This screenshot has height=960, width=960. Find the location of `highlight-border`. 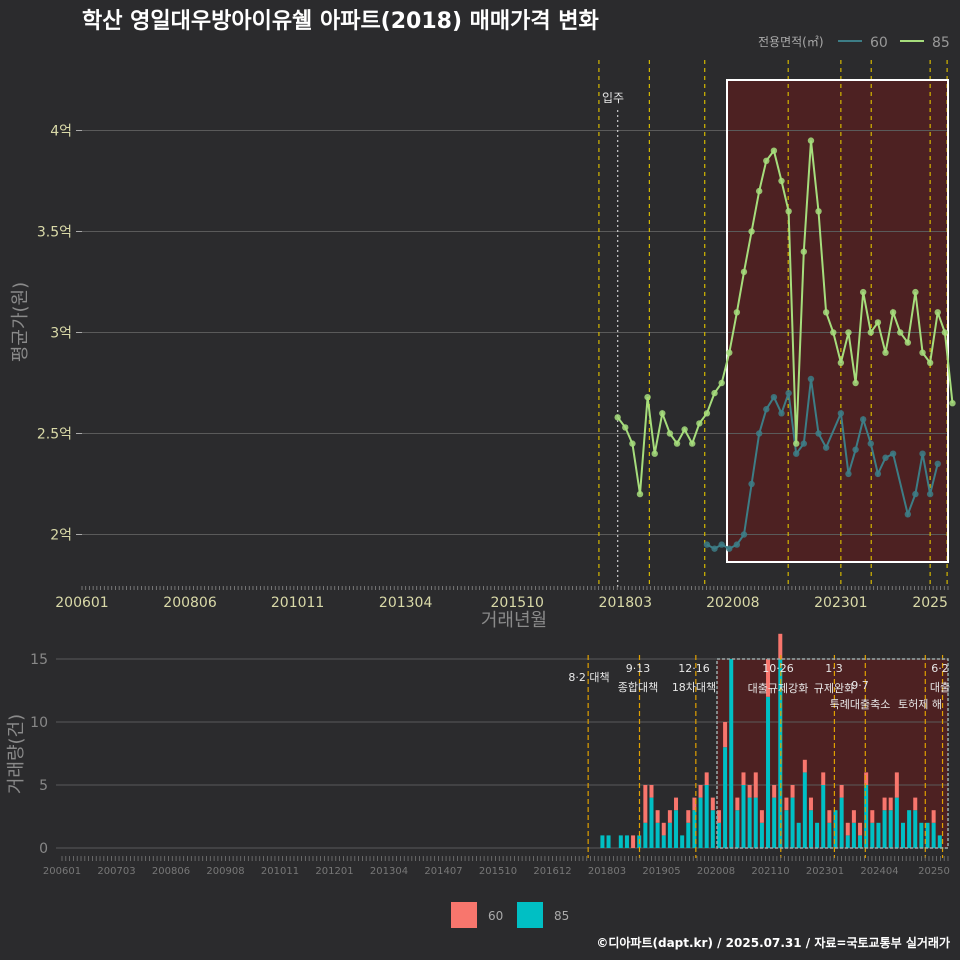

highlight-border is located at coordinates (837, 321).